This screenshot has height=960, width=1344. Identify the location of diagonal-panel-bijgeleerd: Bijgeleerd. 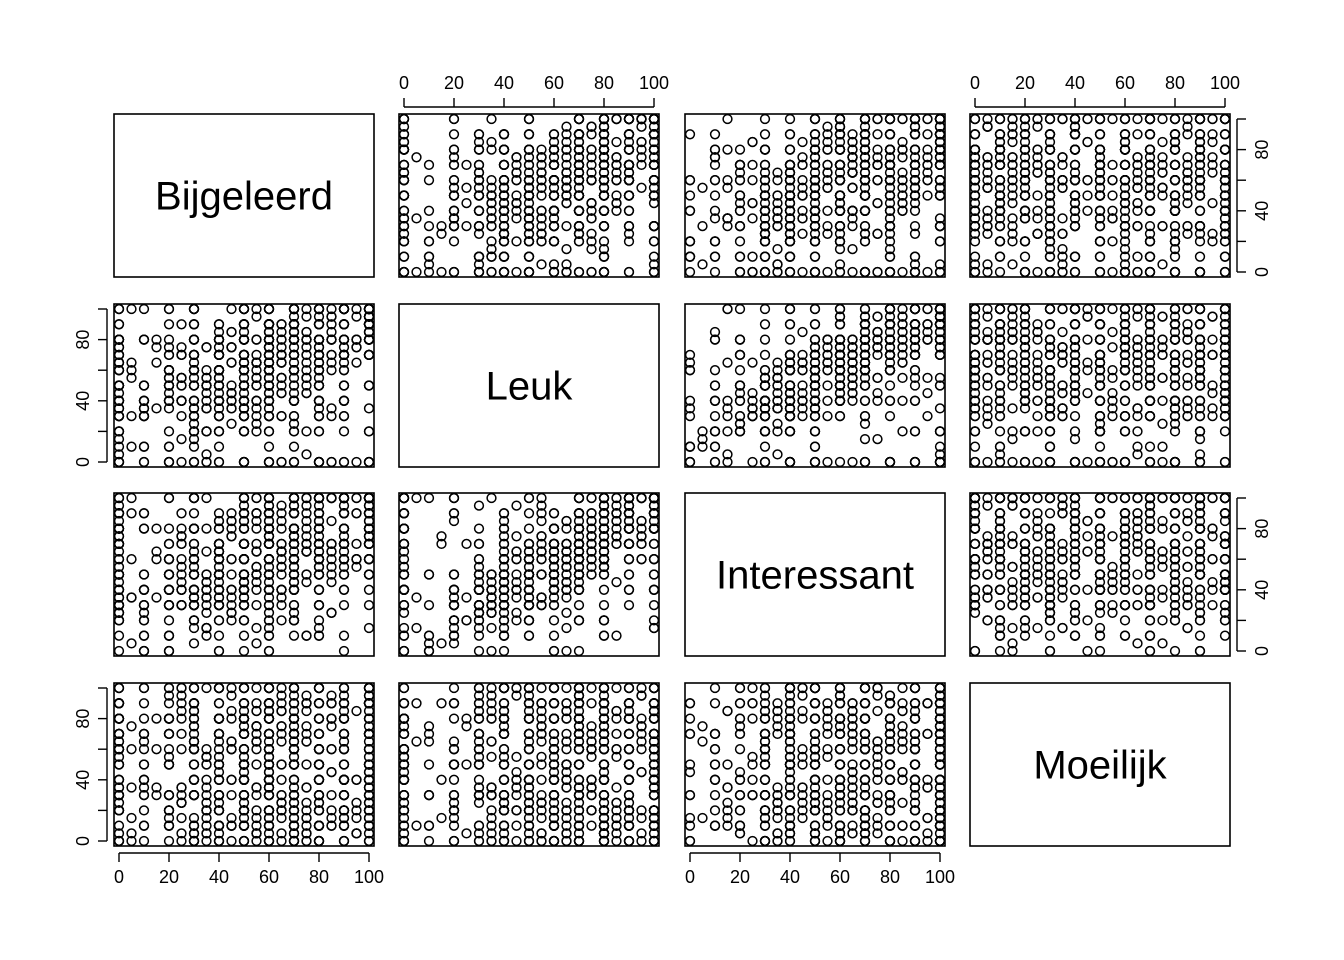
(244, 195).